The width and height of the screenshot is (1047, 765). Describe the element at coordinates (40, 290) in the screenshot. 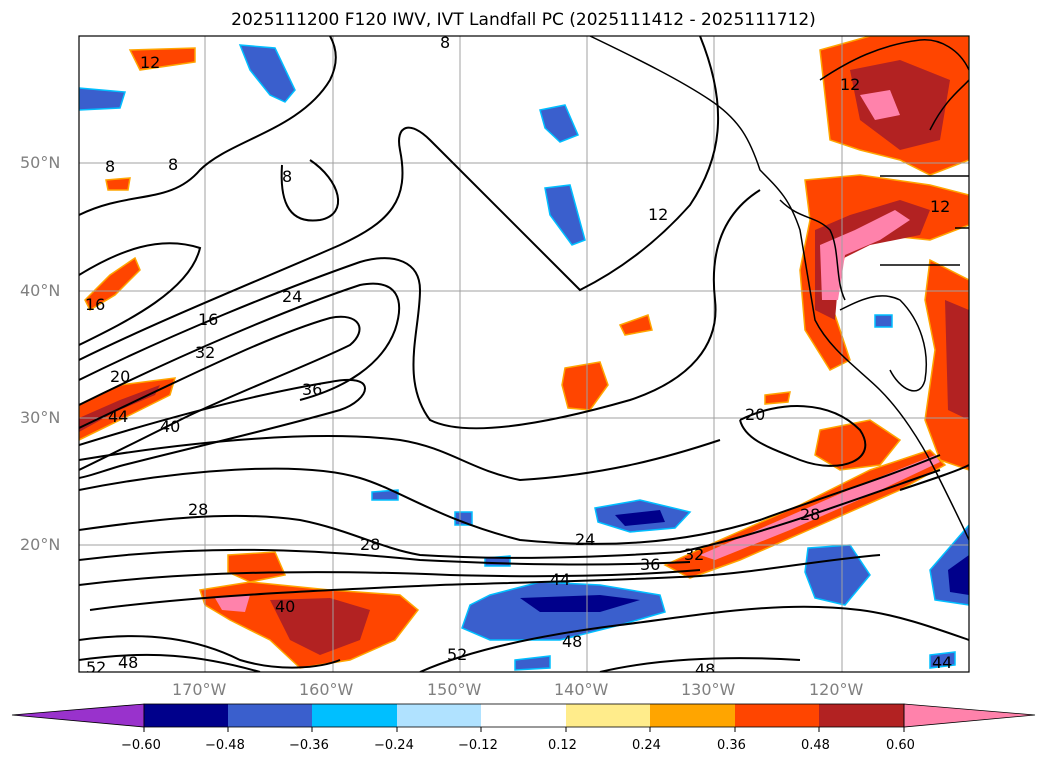

I see `lat-label: 40°N` at that location.